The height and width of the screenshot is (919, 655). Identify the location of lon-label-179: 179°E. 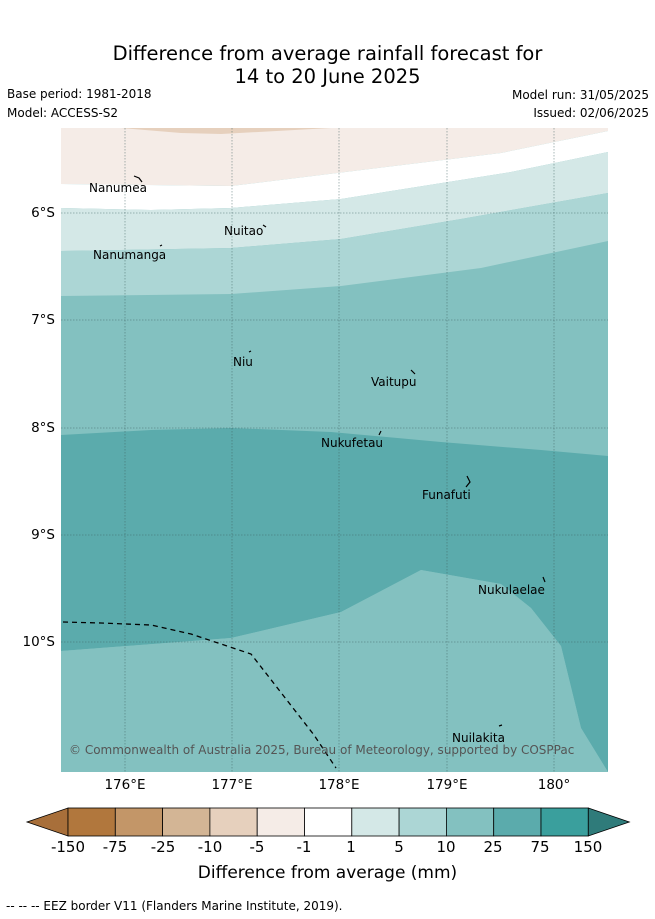
(447, 785).